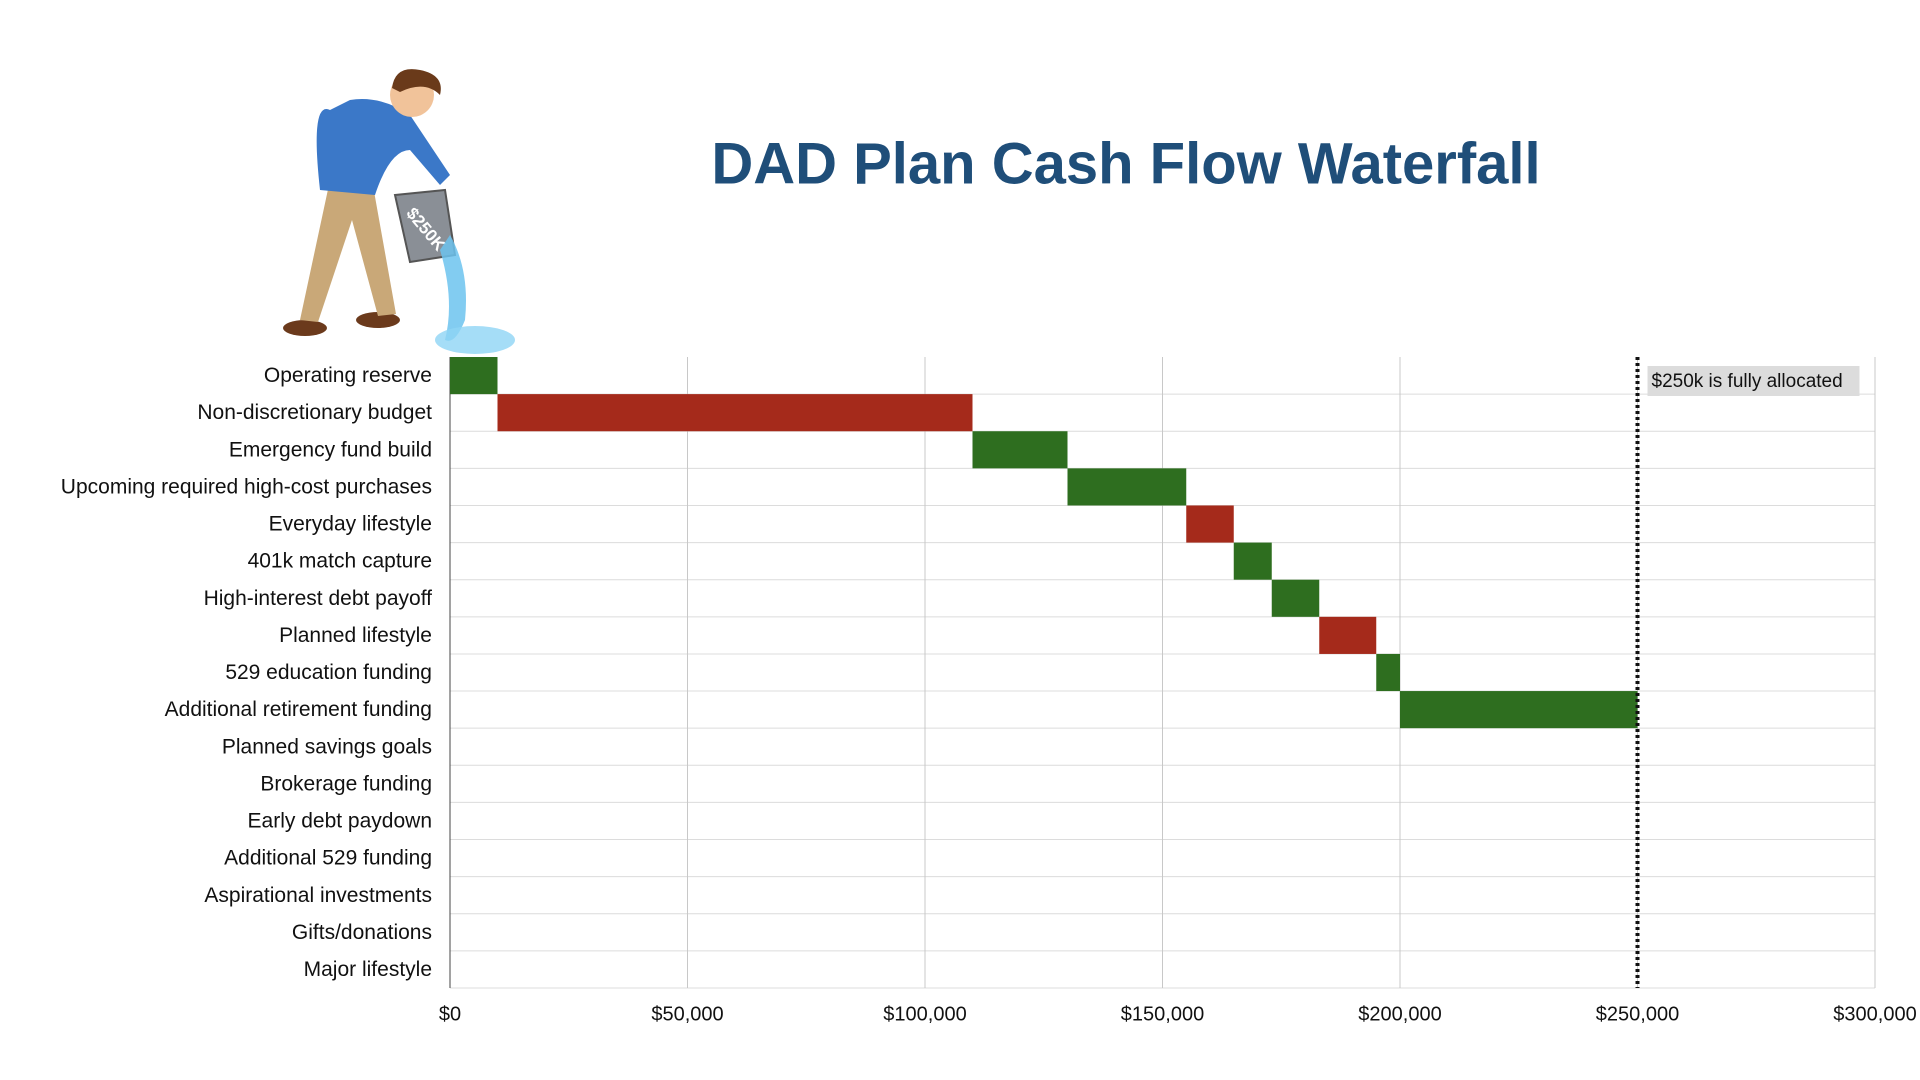 The height and width of the screenshot is (1080, 1920). Describe the element at coordinates (340, 561) in the screenshot. I see `y-tick-label: 401k match capture` at that location.